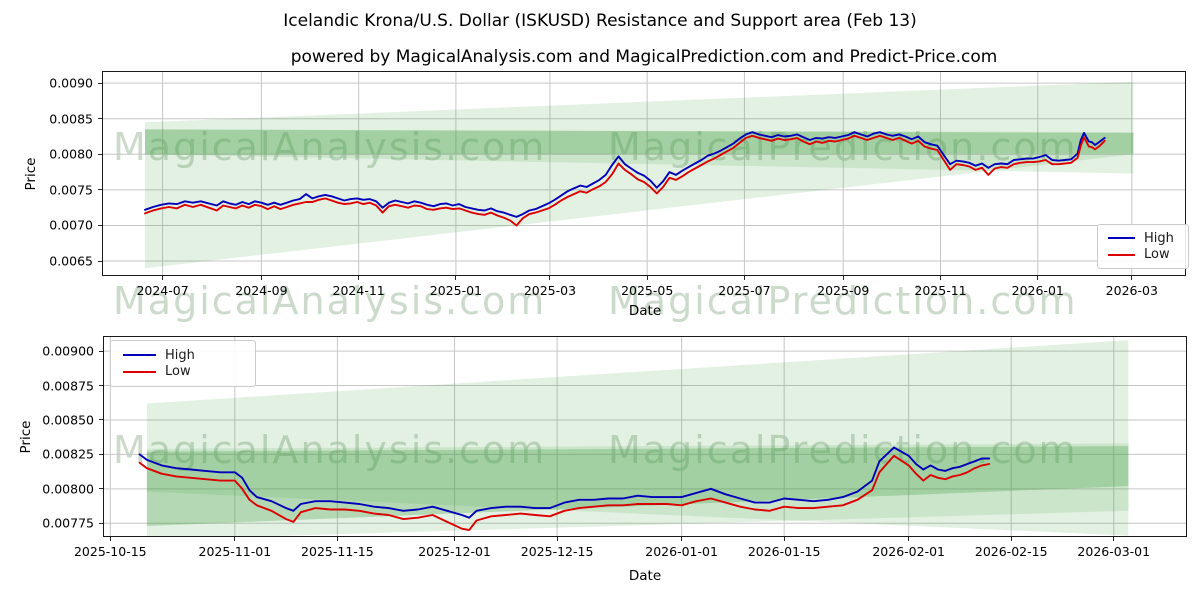  What do you see at coordinates (68, 489) in the screenshot?
I see `y-tick-label: 0.00800` at bounding box center [68, 489].